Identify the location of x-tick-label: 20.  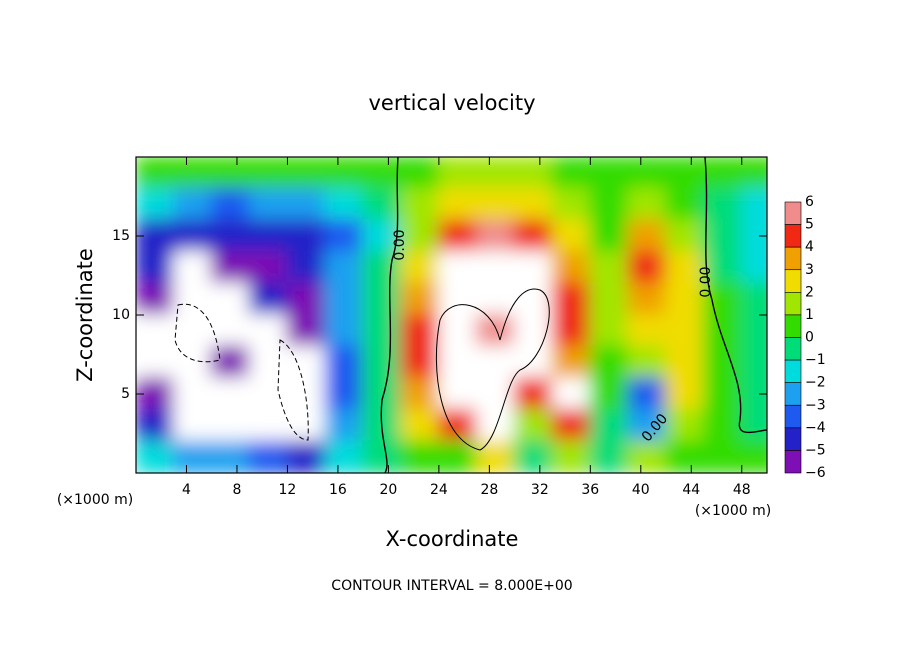
(388, 490).